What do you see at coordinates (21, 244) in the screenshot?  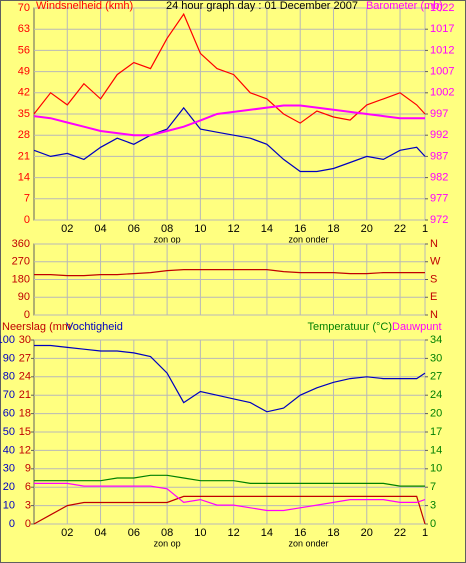 I see `y-tick-label: 360` at bounding box center [21, 244].